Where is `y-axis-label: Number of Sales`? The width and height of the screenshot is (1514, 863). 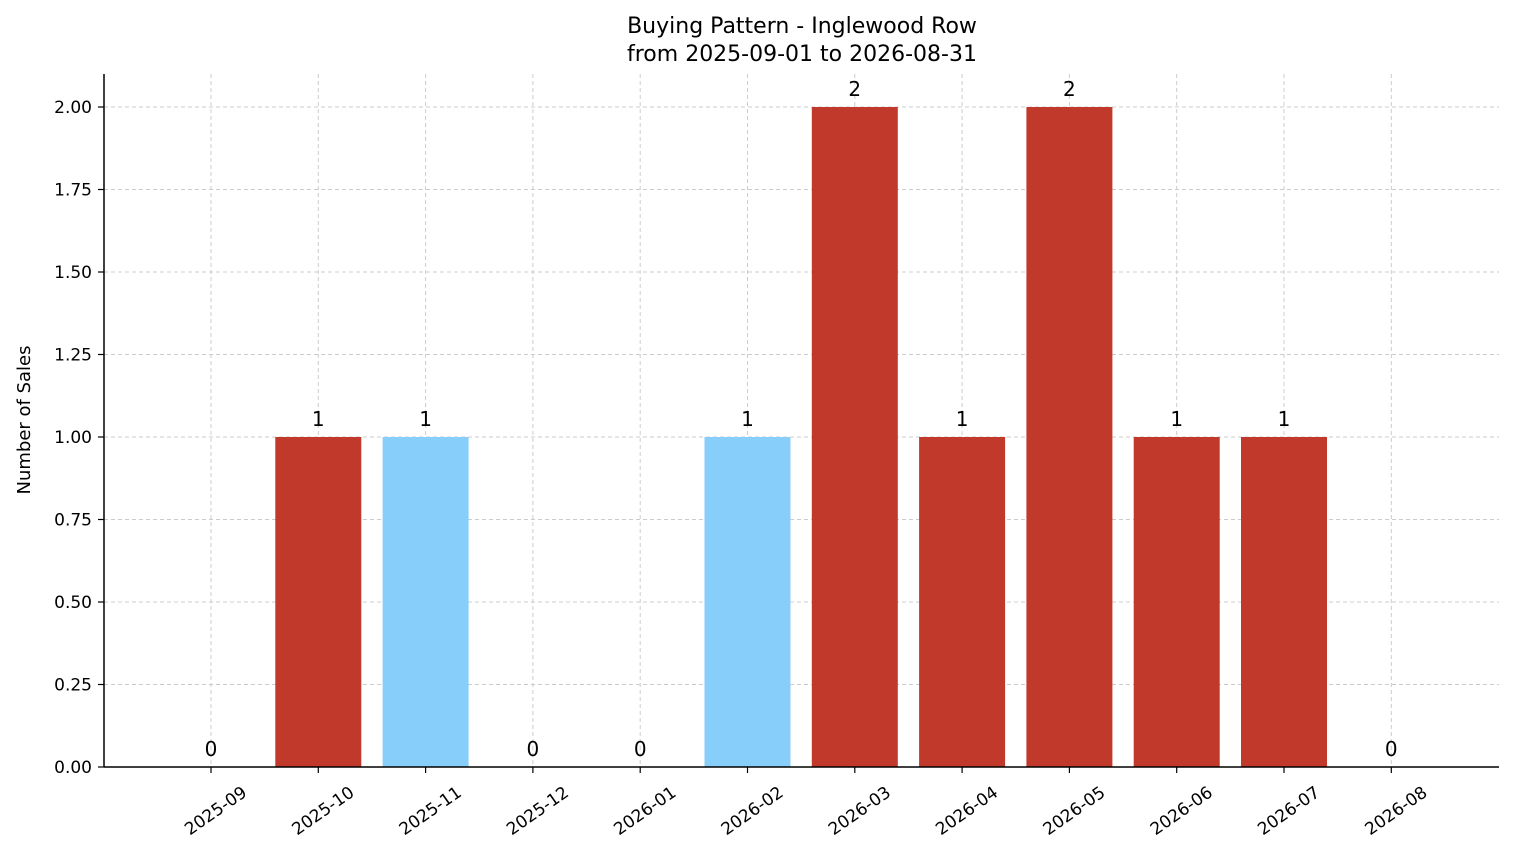 y-axis-label: Number of Sales is located at coordinates (24, 419).